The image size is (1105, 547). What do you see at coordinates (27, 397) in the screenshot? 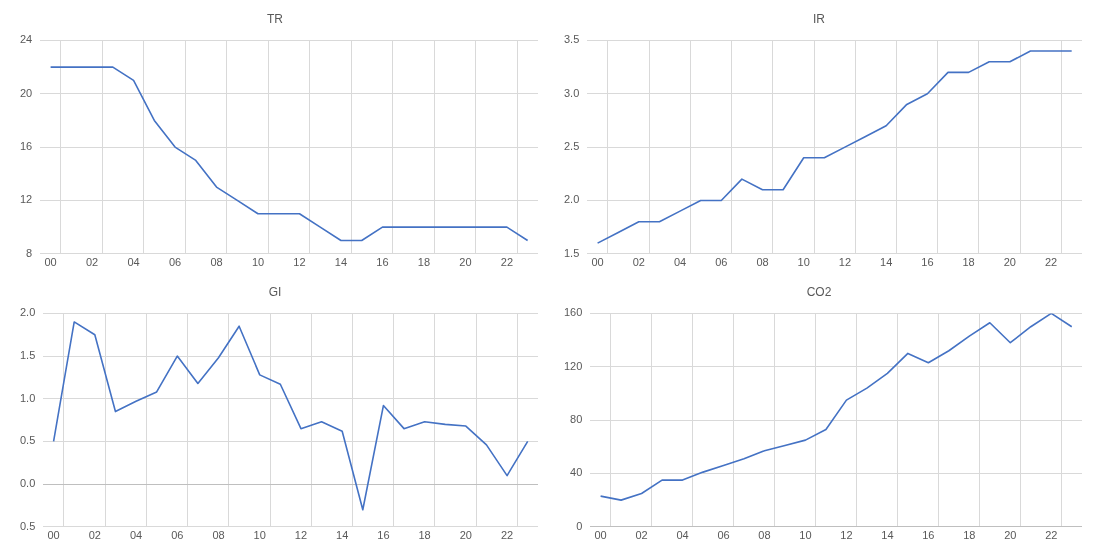
I see `y-tick-label: 1.0` at bounding box center [27, 397].